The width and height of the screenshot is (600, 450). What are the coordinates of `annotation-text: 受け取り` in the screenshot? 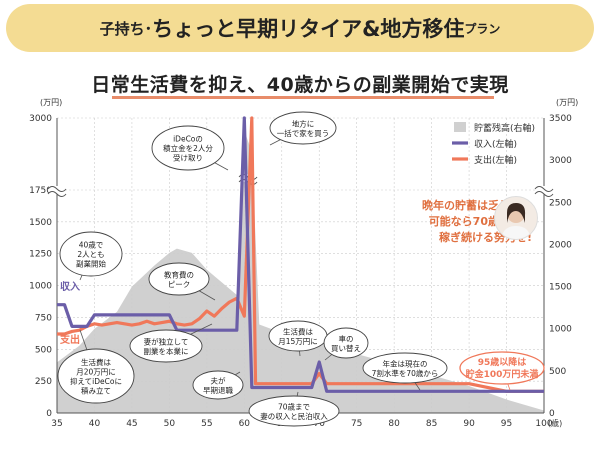 It's located at (188, 158).